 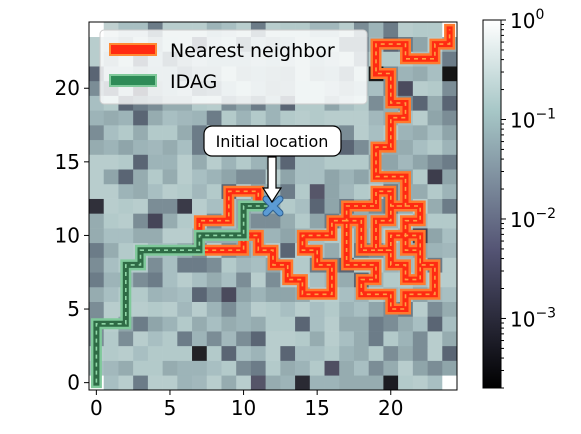 I want to click on colorbar: 100 10−1 10−2 10−3, so click(x=519, y=198).